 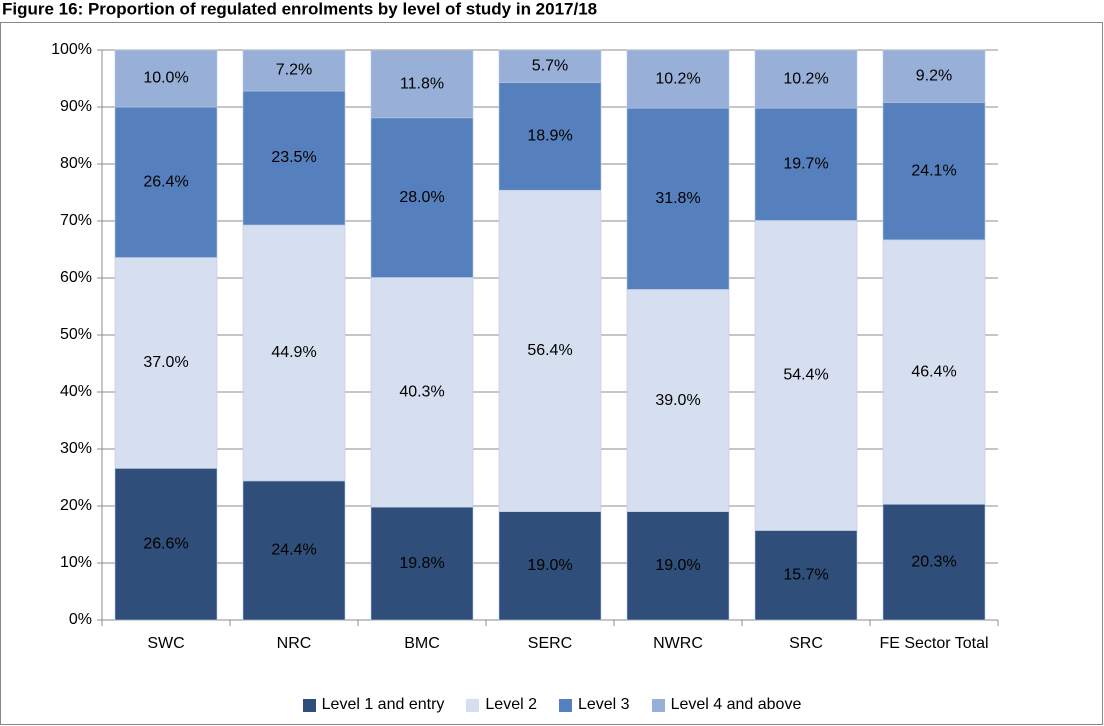 What do you see at coordinates (76, 391) in the screenshot?
I see `y-tick-label: 40%` at bounding box center [76, 391].